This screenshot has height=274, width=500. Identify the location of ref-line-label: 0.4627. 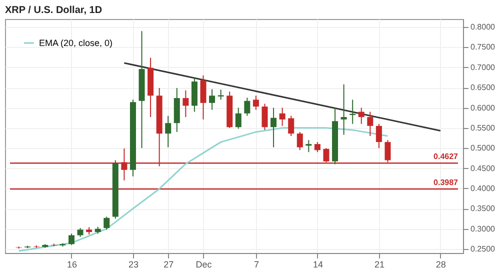
(446, 157).